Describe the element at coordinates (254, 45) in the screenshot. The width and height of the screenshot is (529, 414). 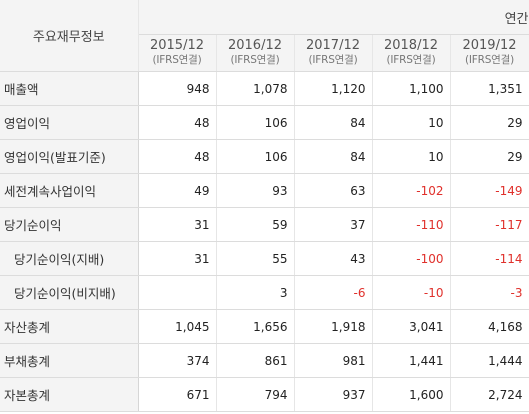
I see `period-year: 2016/12` at that location.